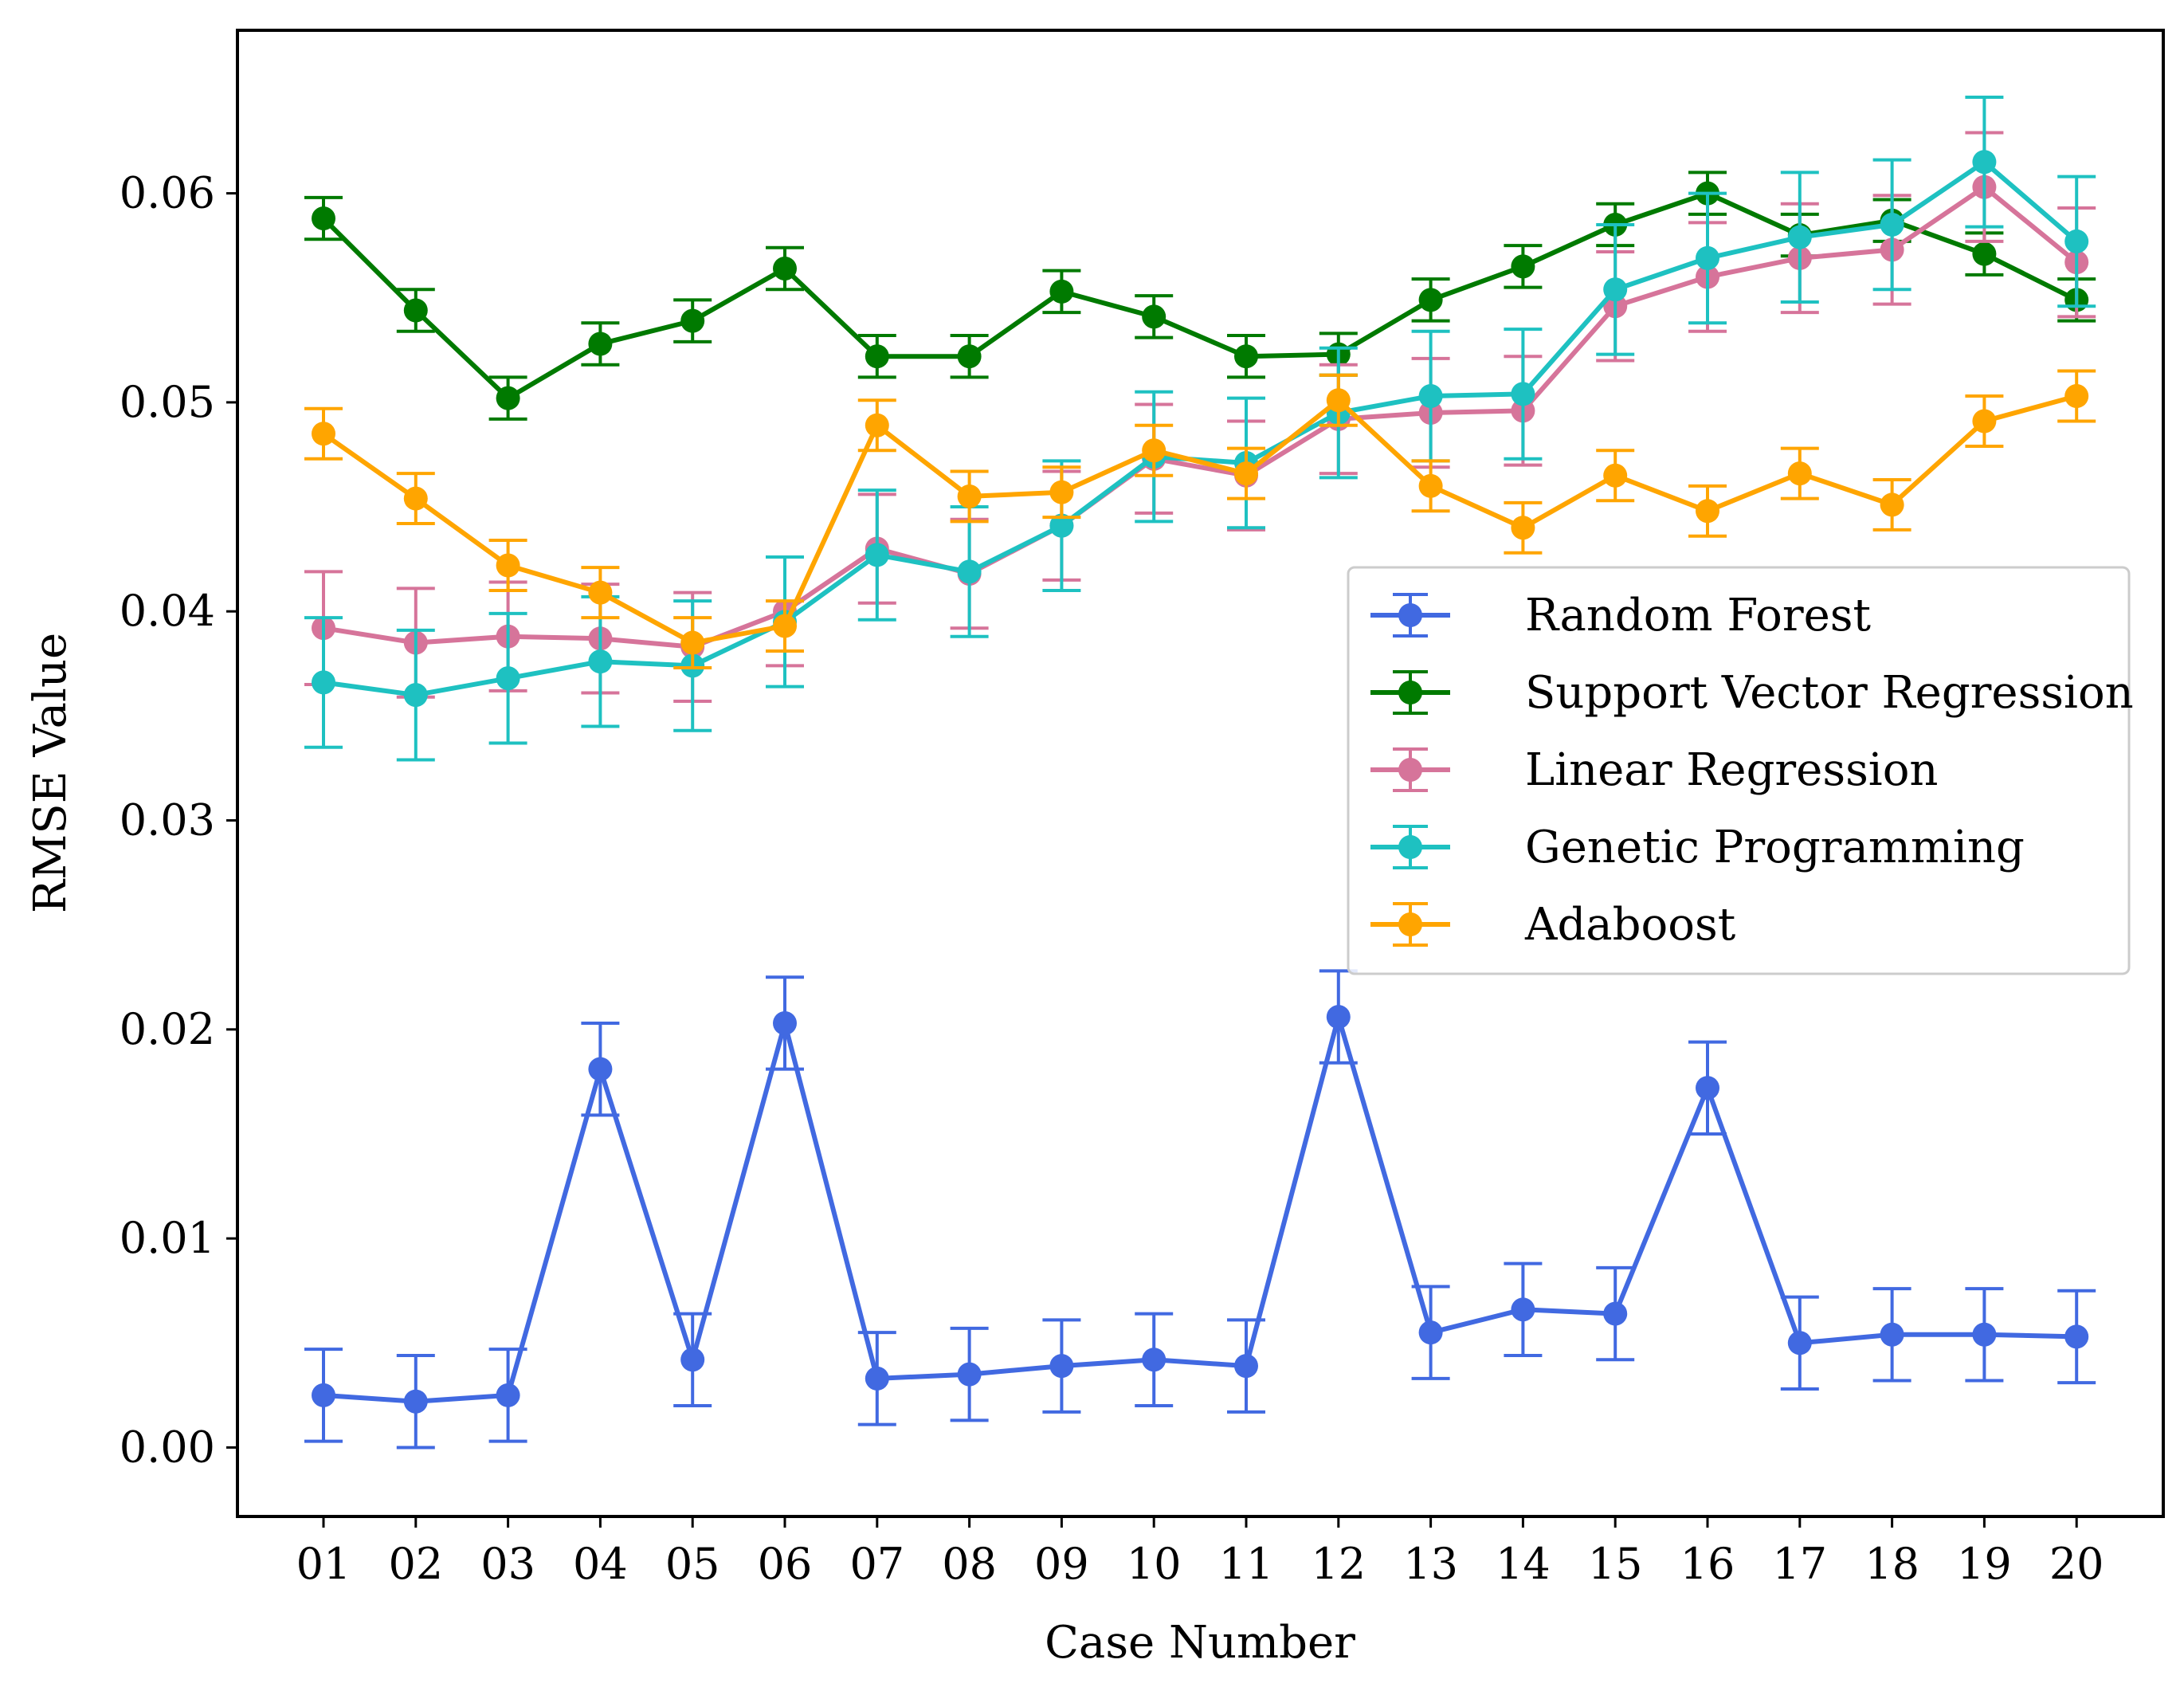 Image resolution: width=2184 pixels, height=1687 pixels. Describe the element at coordinates (969, 1564) in the screenshot. I see `x-tick-label: 08` at that location.